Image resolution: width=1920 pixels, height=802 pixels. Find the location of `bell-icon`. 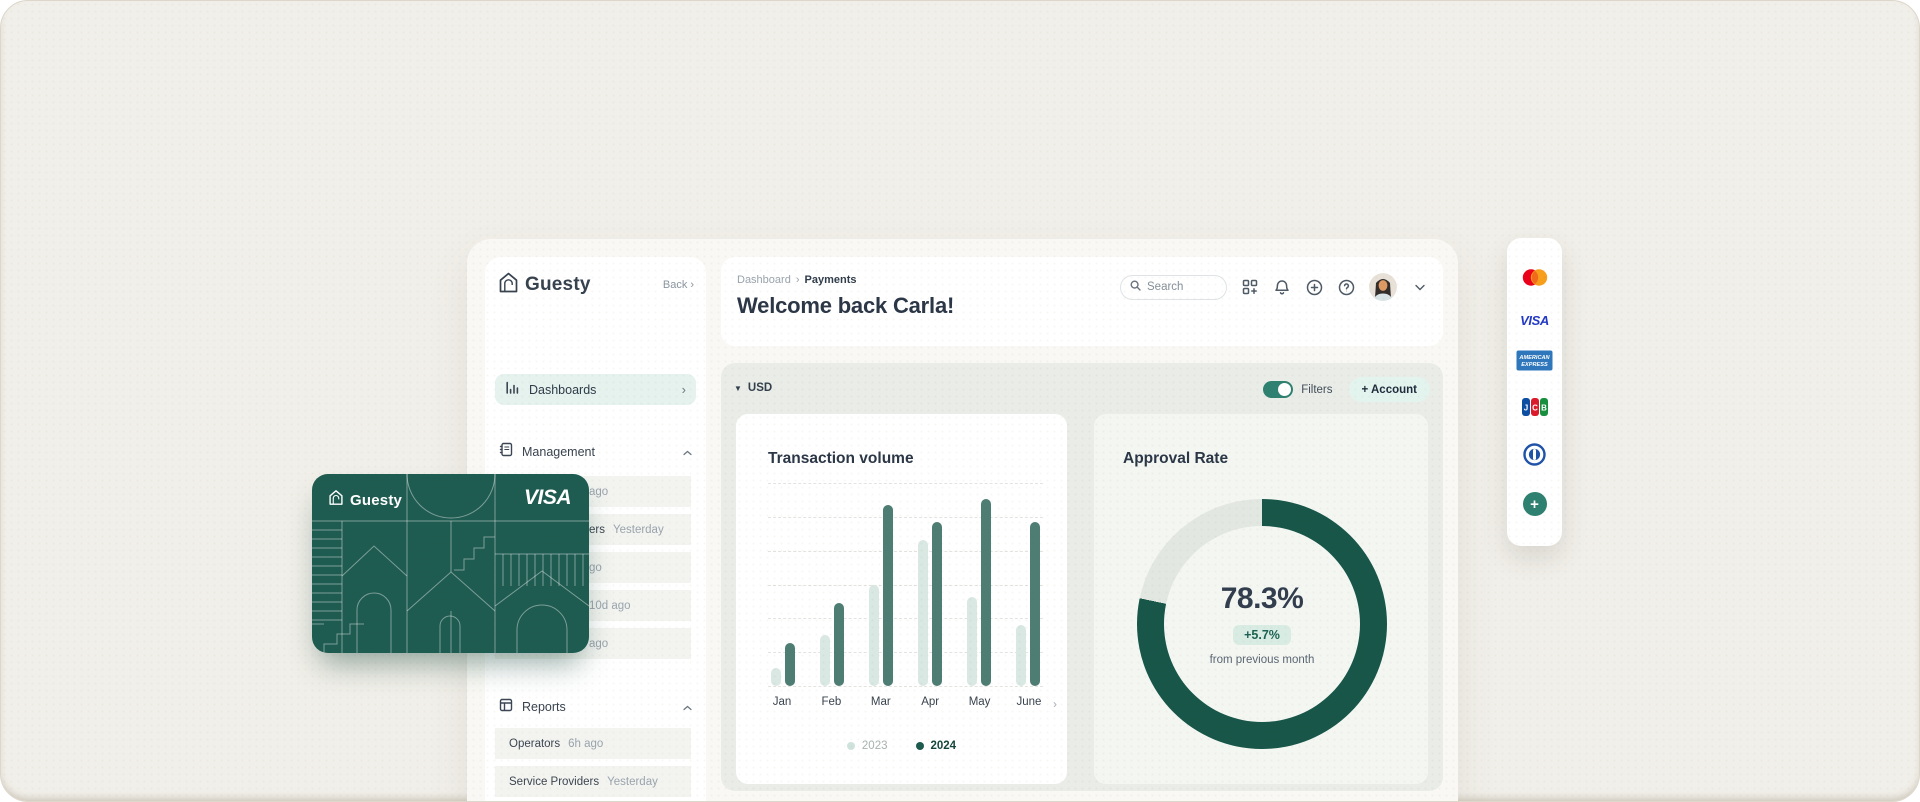

bell-icon is located at coordinates (1282, 287).